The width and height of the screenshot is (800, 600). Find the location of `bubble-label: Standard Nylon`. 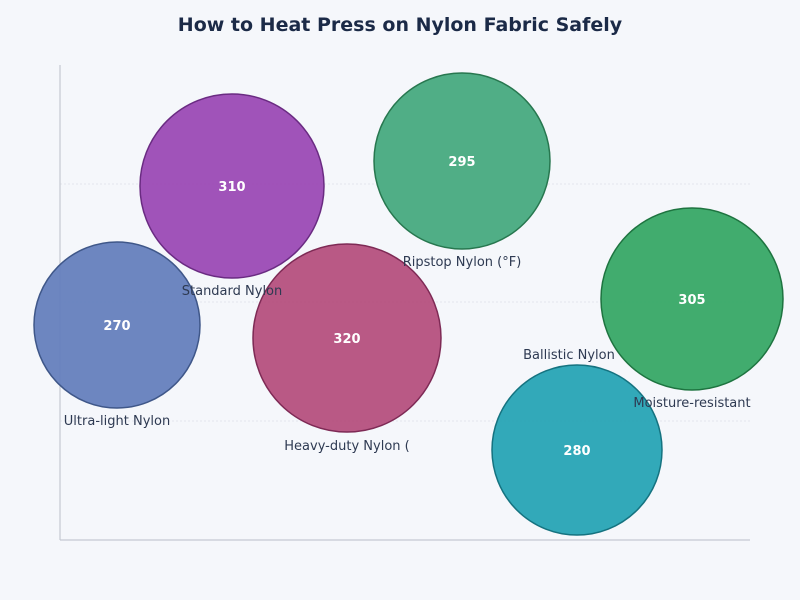

bubble-label: Standard Nylon is located at coordinates (232, 291).